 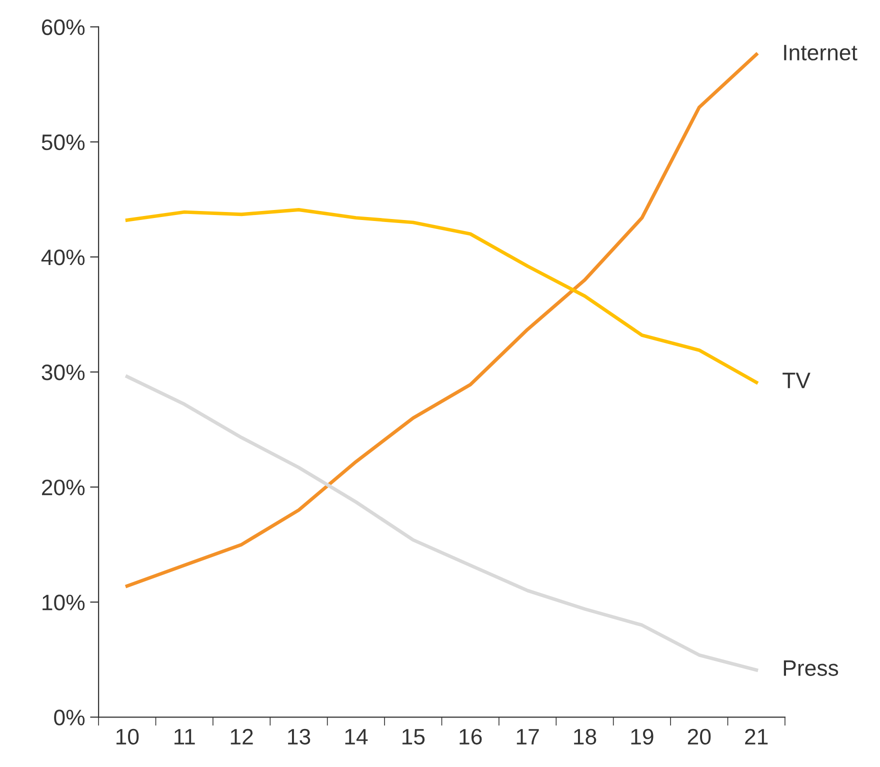 I want to click on x-tick-label: 12, so click(x=241, y=736).